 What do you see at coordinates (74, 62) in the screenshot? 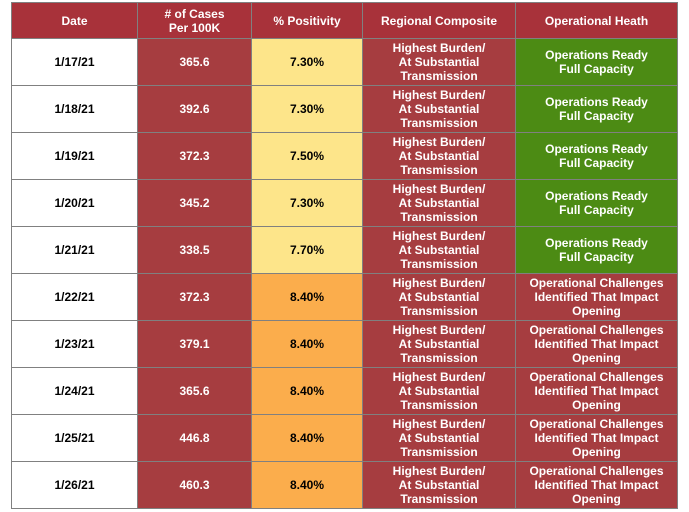
I see `date-cell: 1/17/21` at bounding box center [74, 62].